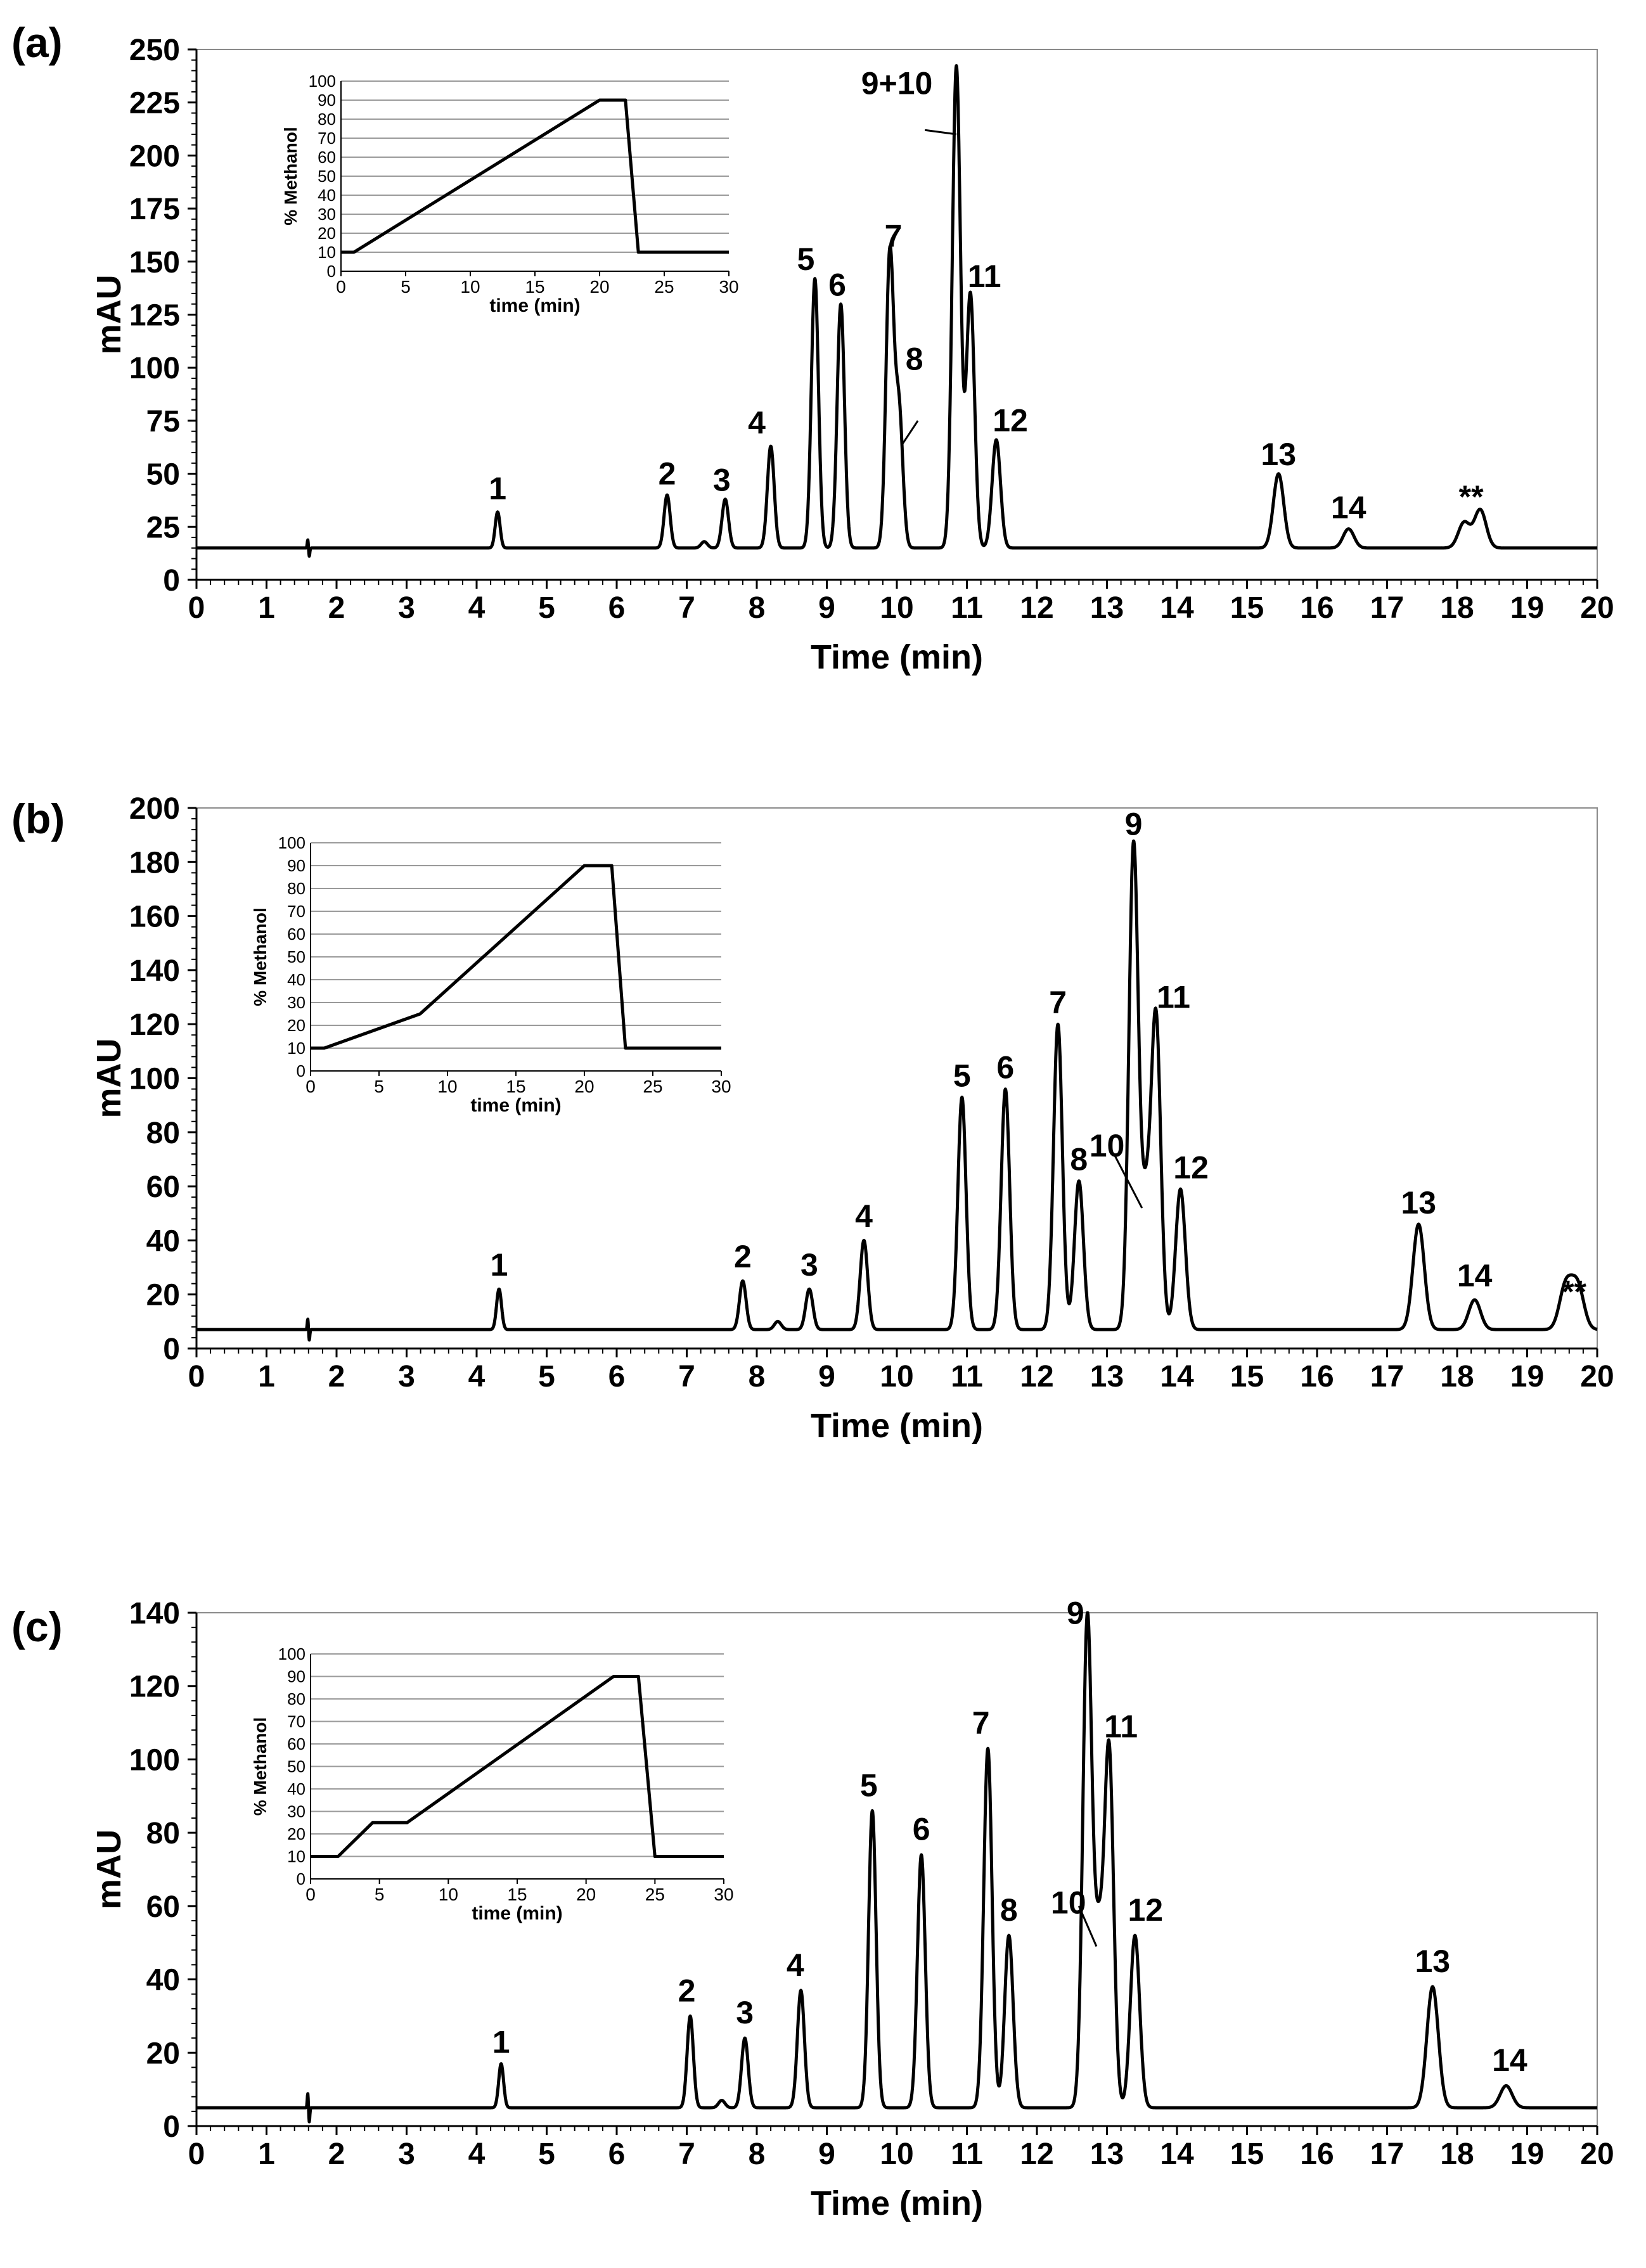  I want to click on peak-label: 13, so click(1433, 1961).